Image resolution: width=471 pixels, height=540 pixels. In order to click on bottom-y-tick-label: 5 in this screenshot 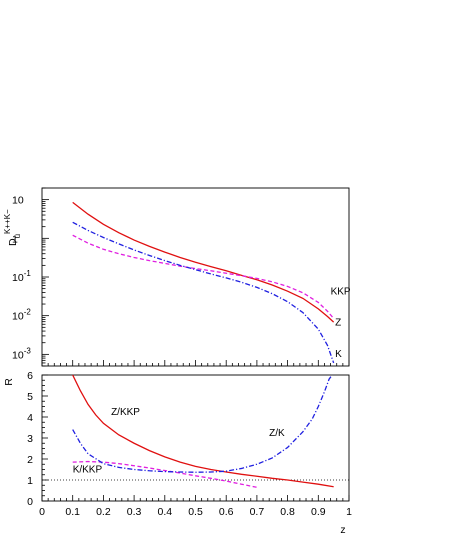, I will do `click(30, 397)`.